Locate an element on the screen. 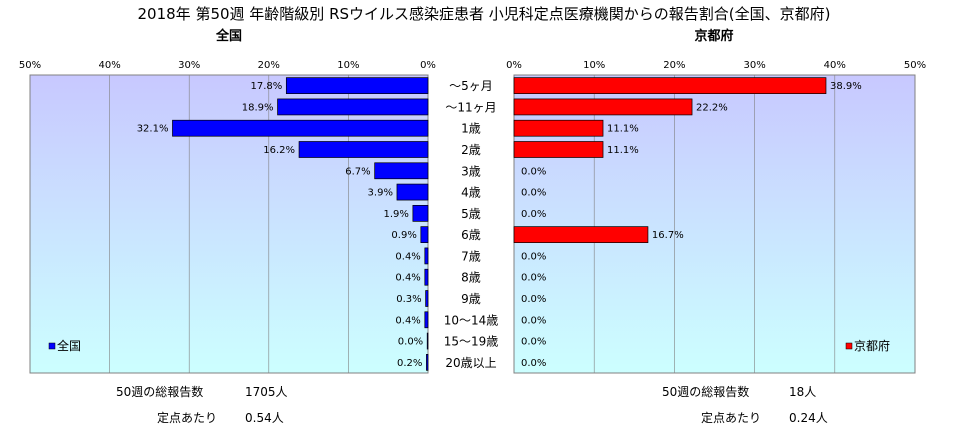 Image resolution: width=968 pixels, height=431 pixels. national-x-axis-ticks: 50% 40% 30% 20% 10% 0% is located at coordinates (227, 65).